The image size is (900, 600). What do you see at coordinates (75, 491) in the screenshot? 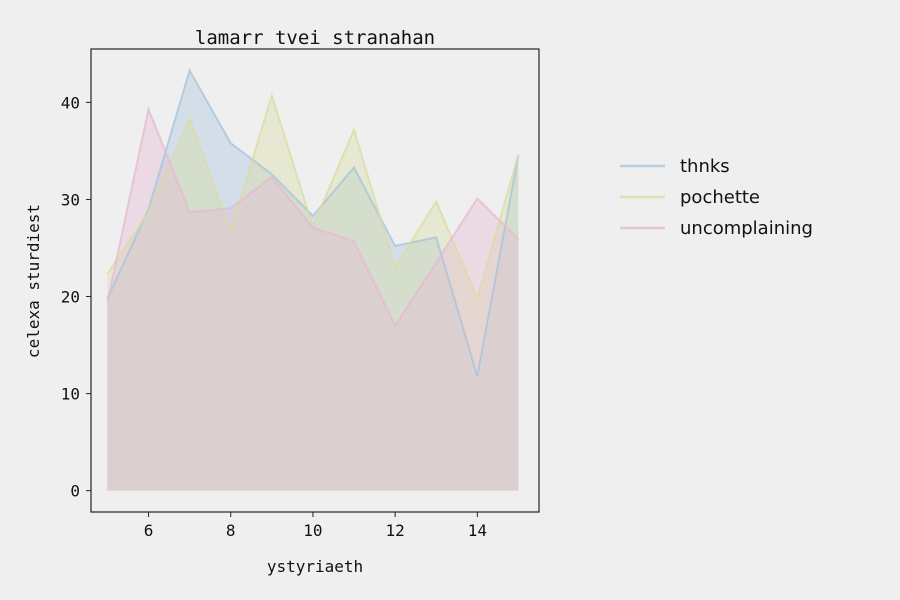
I see `y-tick-label: 0` at bounding box center [75, 491].